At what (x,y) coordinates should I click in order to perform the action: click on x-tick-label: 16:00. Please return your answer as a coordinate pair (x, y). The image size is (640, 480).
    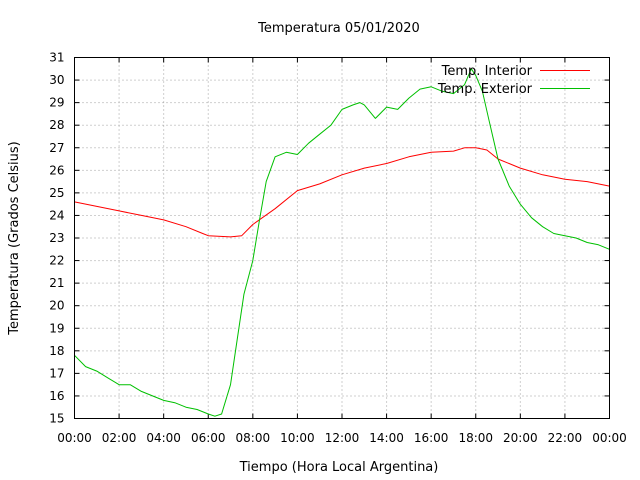
    Looking at the image, I should click on (431, 438).